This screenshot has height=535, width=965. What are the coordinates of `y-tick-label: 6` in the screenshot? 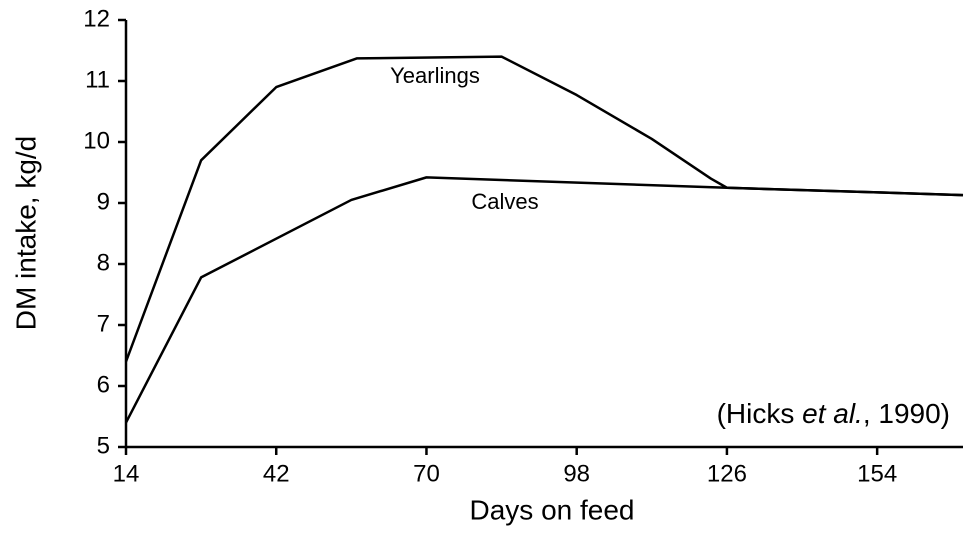 It's located at (103, 384).